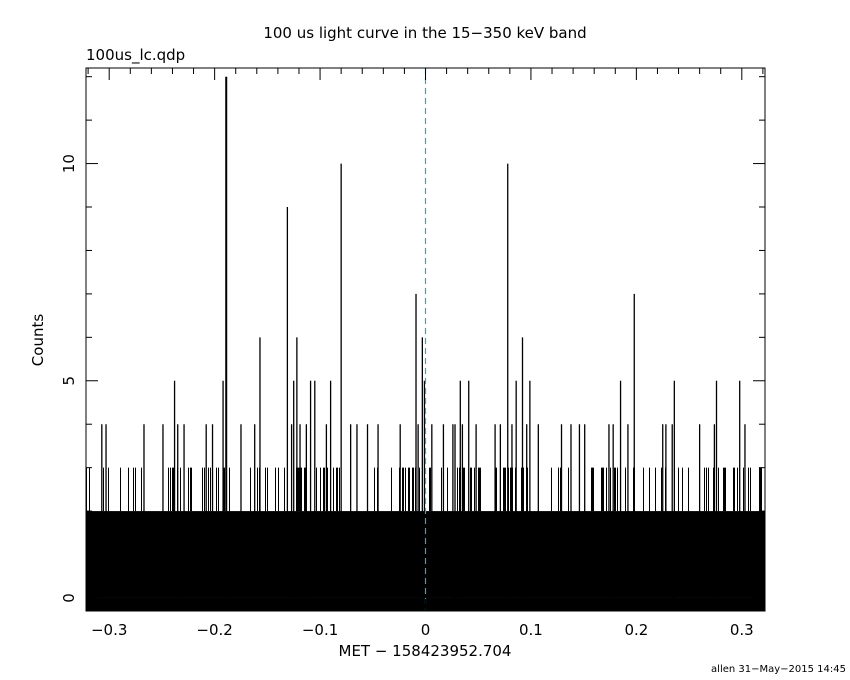 This screenshot has width=850, height=680. What do you see at coordinates (742, 630) in the screenshot?
I see `x-tick-label: 0.3` at bounding box center [742, 630].